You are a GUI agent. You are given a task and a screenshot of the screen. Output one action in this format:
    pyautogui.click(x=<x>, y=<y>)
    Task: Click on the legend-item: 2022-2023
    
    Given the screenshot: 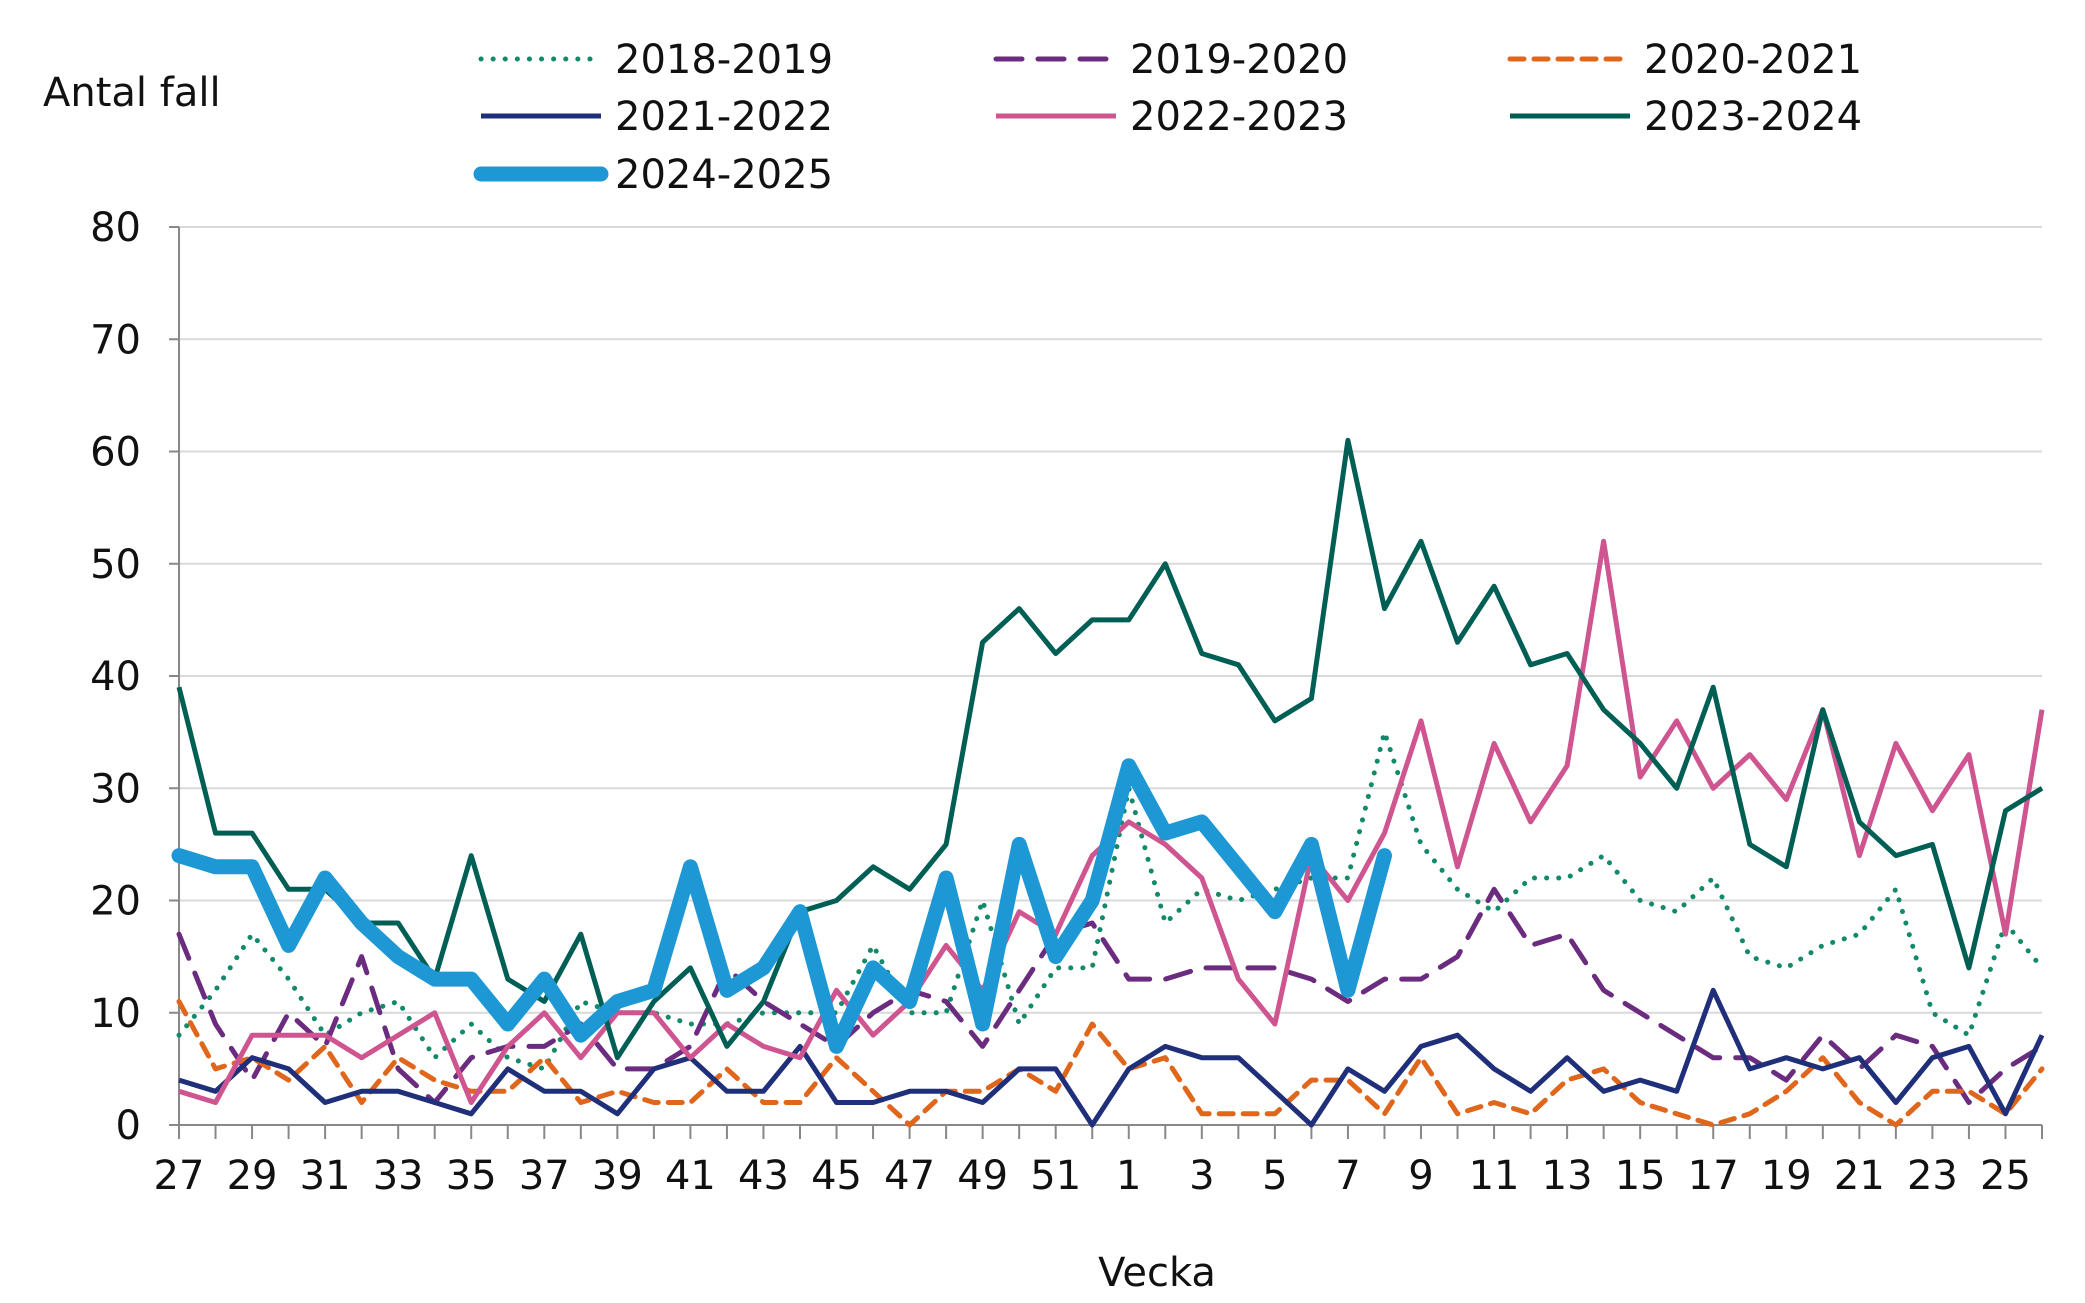 What is the action you would take?
    pyautogui.click(x=1172, y=117)
    